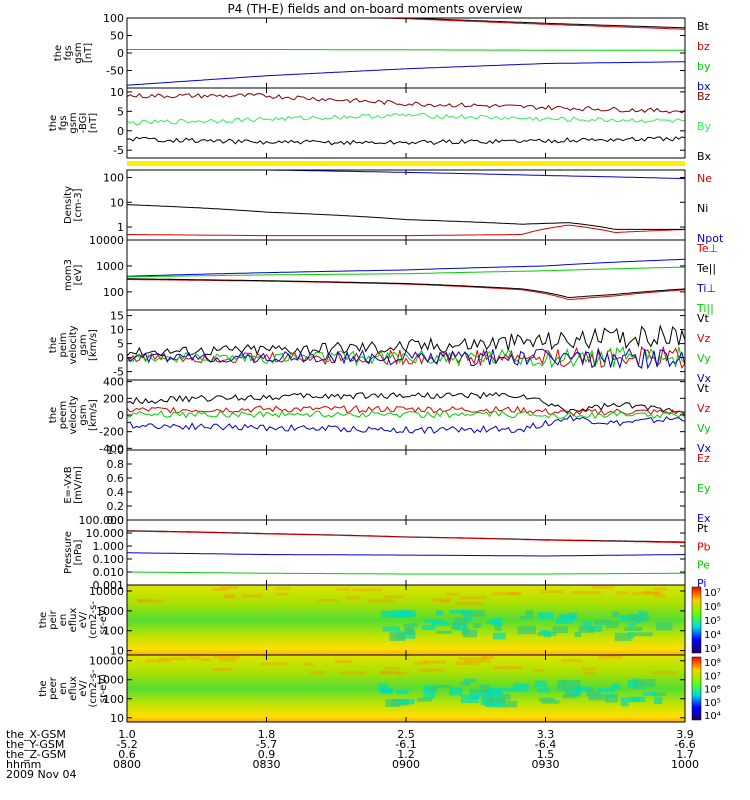 The width and height of the screenshot is (750, 800). What do you see at coordinates (703, 46) in the screenshot?
I see `legend-label: bz` at bounding box center [703, 46].